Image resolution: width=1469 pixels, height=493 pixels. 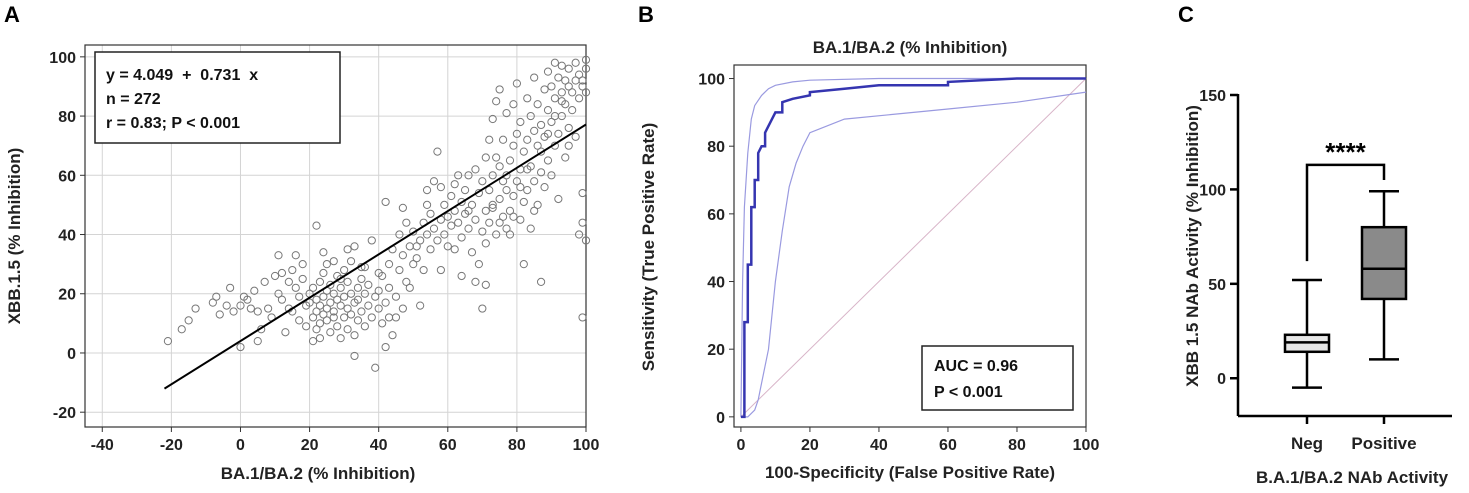 What do you see at coordinates (1384, 263) in the screenshot?
I see `iqr-box` at bounding box center [1384, 263].